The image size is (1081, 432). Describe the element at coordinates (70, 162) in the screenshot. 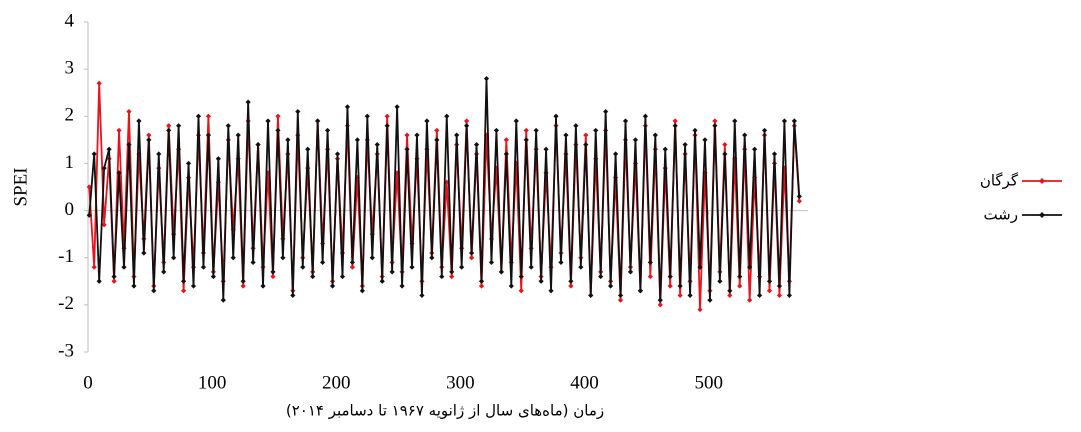

I see `y-tick-label: 1` at that location.